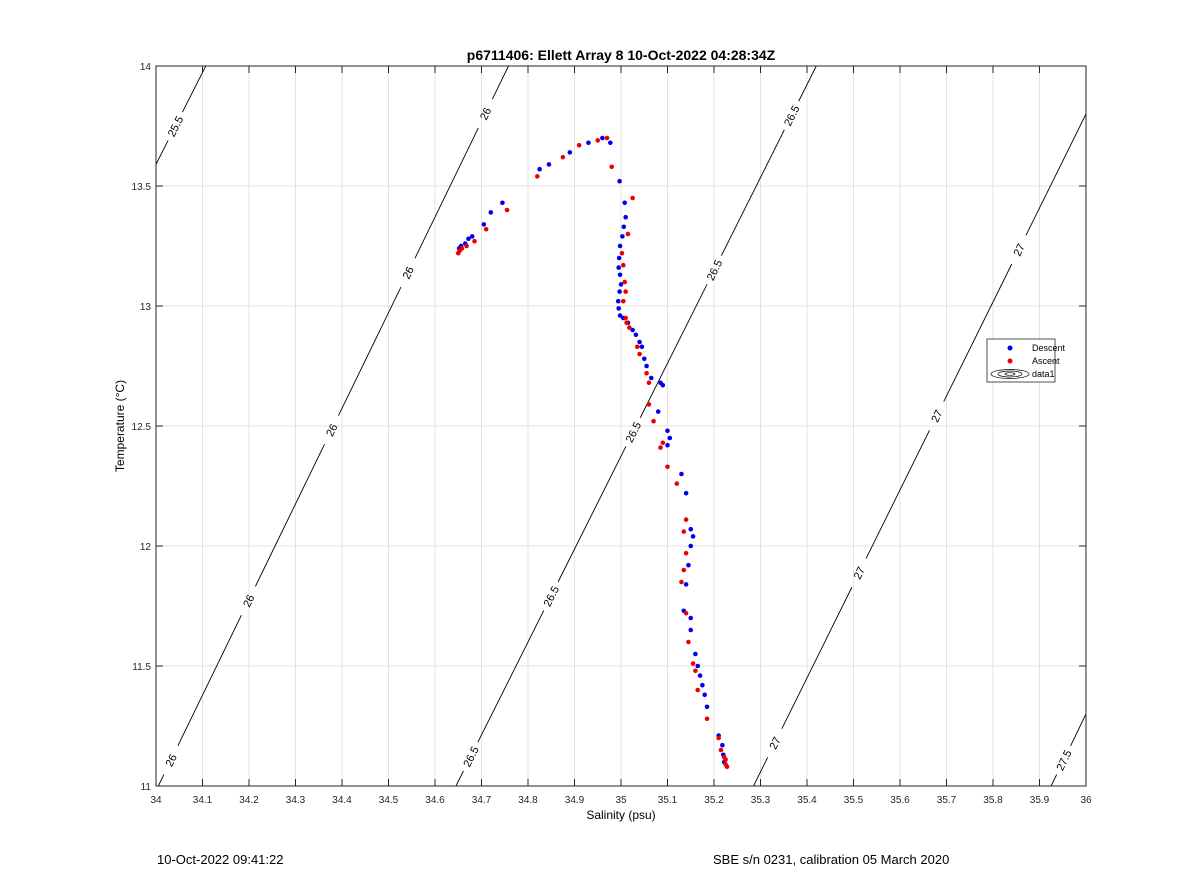 This screenshot has width=1200, height=885. I want to click on x-tick-label: 35.4, so click(807, 800).